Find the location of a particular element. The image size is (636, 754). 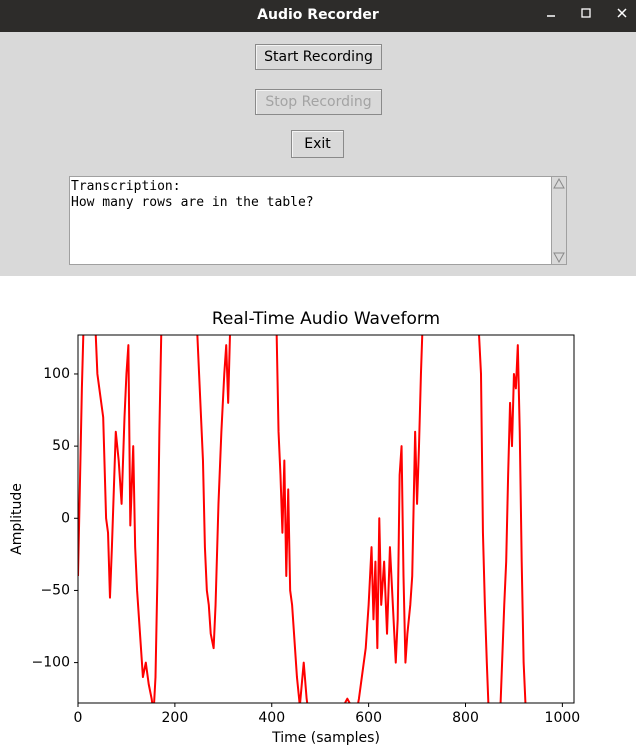

window-controls is located at coordinates (587, 13).